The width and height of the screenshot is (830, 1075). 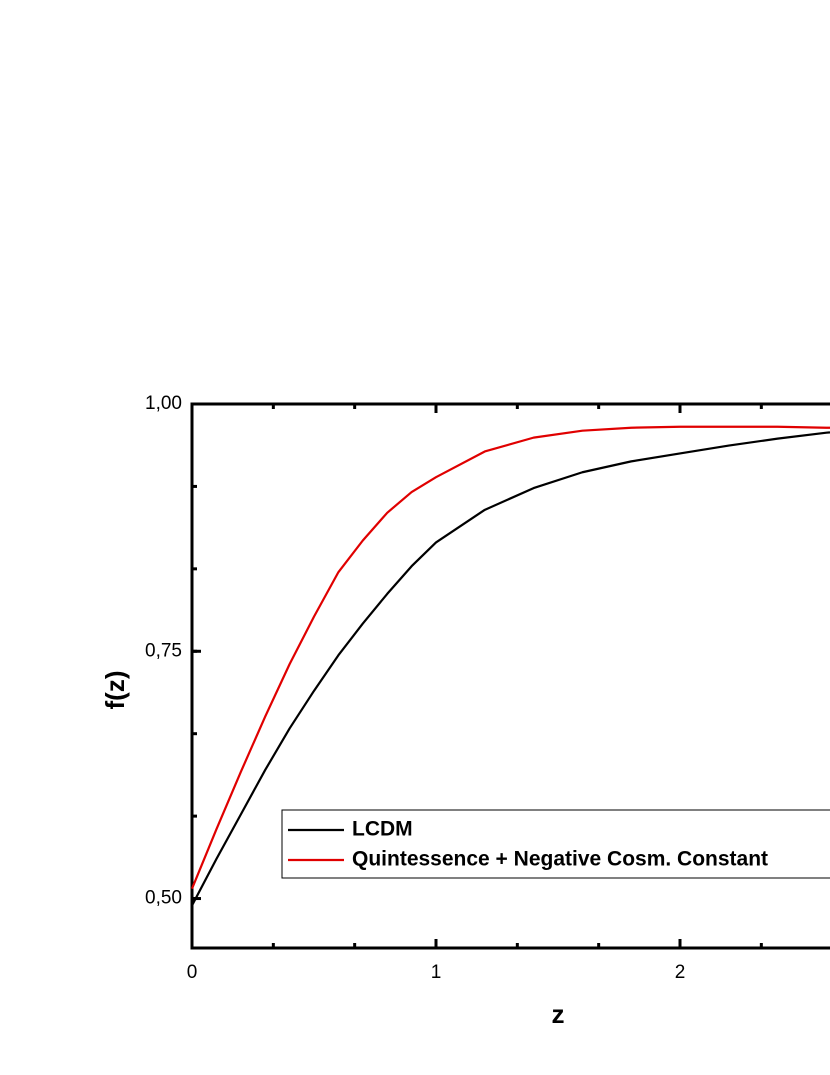 I want to click on legend-label: LCDM, so click(x=382, y=829).